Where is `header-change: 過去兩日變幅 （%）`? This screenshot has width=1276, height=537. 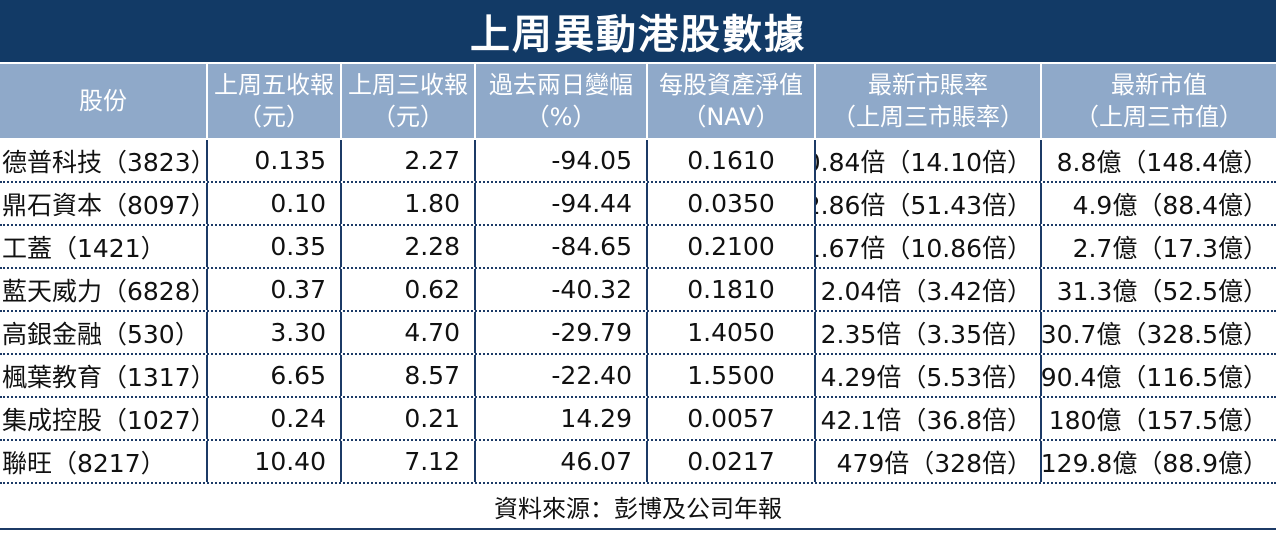 header-change: 過去兩日變幅 （%） is located at coordinates (560, 101).